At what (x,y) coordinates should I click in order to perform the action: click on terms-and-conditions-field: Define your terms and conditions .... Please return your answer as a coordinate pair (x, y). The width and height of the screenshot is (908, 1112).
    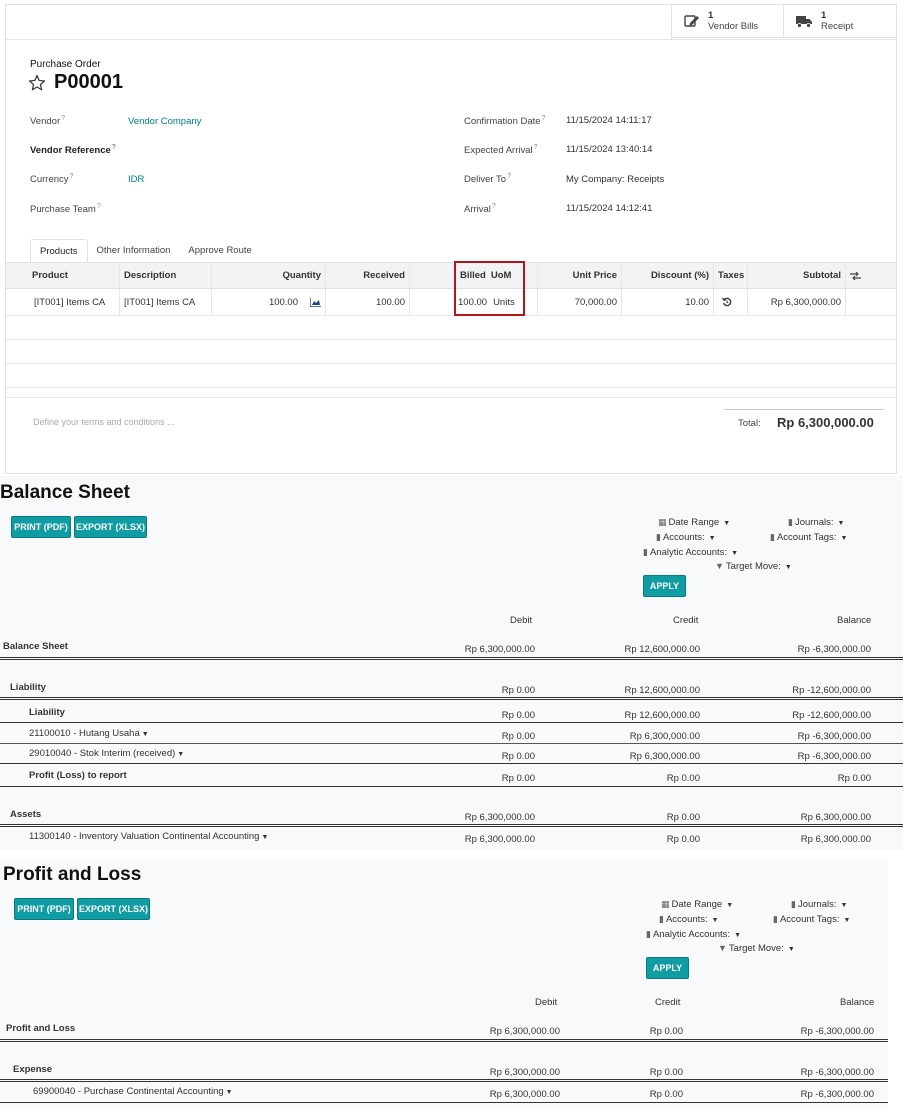
    Looking at the image, I should click on (104, 422).